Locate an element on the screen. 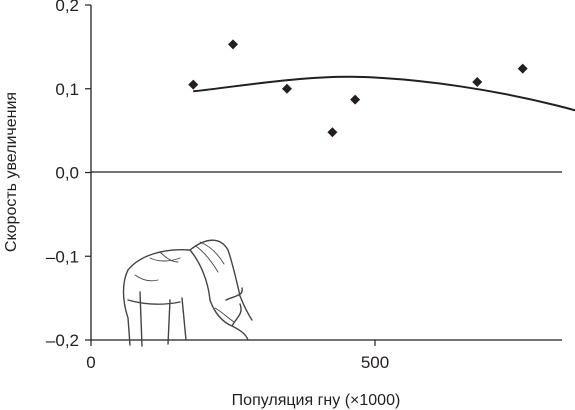  x-tick-label: 0 is located at coordinates (90, 362).